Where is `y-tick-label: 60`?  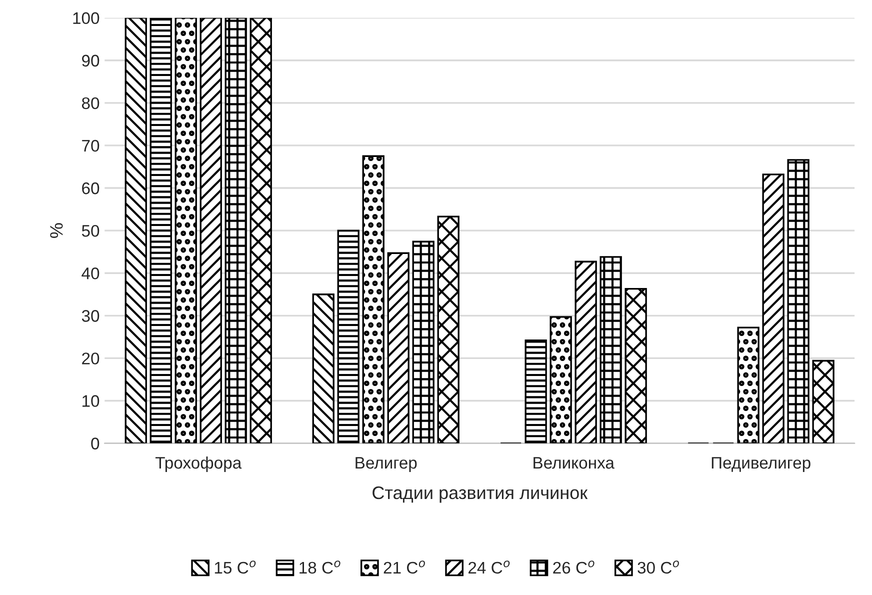 y-tick-label: 60 is located at coordinates (91, 188).